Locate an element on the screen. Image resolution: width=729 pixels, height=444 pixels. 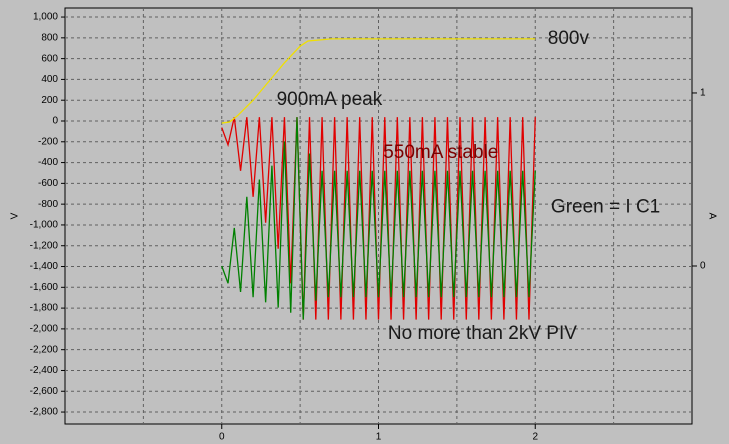
y-tick-label: -800 is located at coordinates (48, 204).